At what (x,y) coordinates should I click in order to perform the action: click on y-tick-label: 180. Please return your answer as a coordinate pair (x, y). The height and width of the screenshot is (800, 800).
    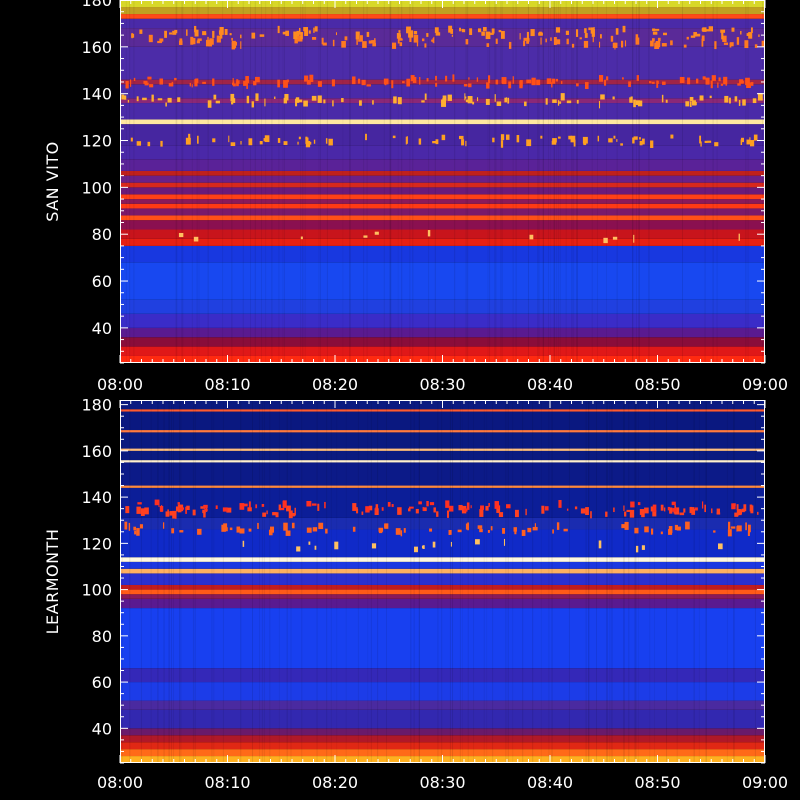
    Looking at the image, I should click on (96, 405).